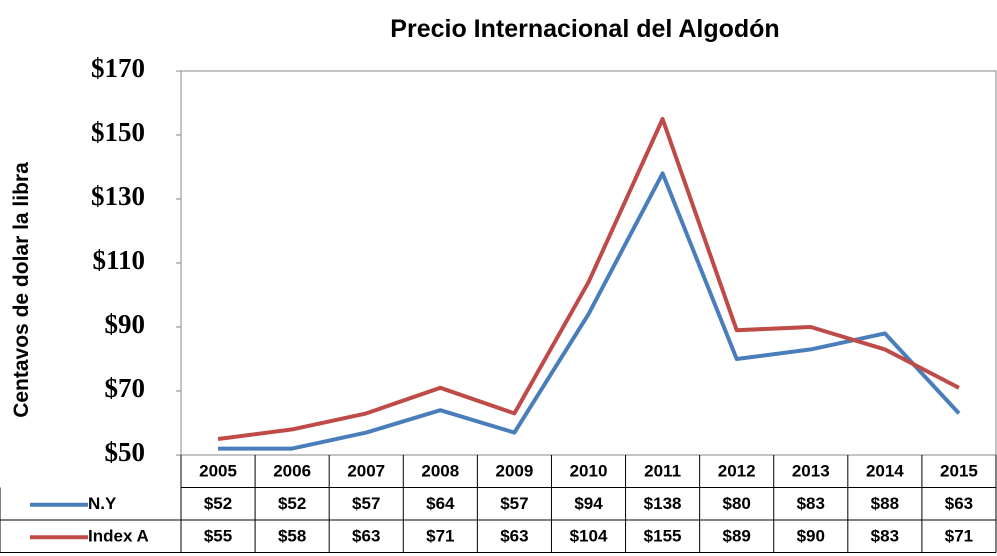 This screenshot has height=556, width=997. What do you see at coordinates (589, 471) in the screenshot?
I see `x-tick-label: 2010` at bounding box center [589, 471].